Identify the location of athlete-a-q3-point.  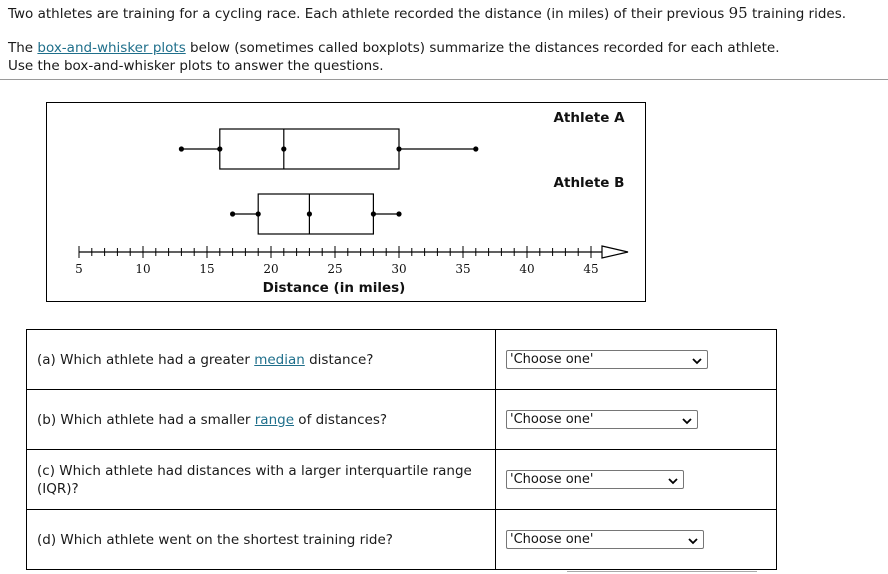
(399, 149).